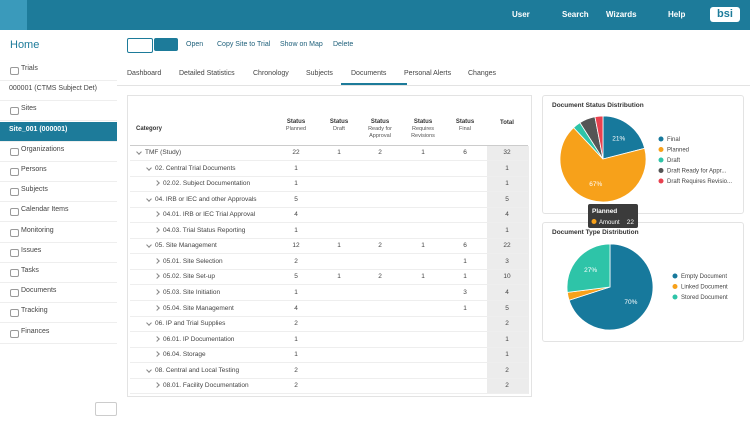 The width and height of the screenshot is (750, 422). What do you see at coordinates (296, 129) in the screenshot?
I see `column-subheader: Planned` at bounding box center [296, 129].